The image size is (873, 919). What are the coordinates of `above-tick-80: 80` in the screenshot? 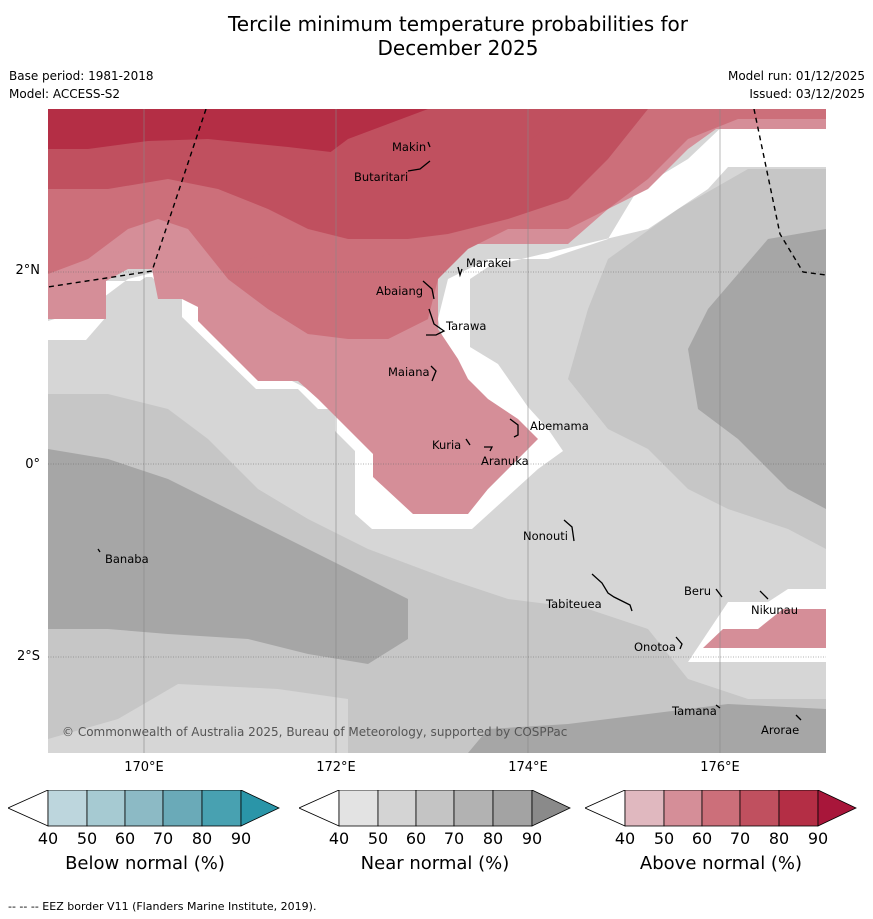 It's located at (779, 838).